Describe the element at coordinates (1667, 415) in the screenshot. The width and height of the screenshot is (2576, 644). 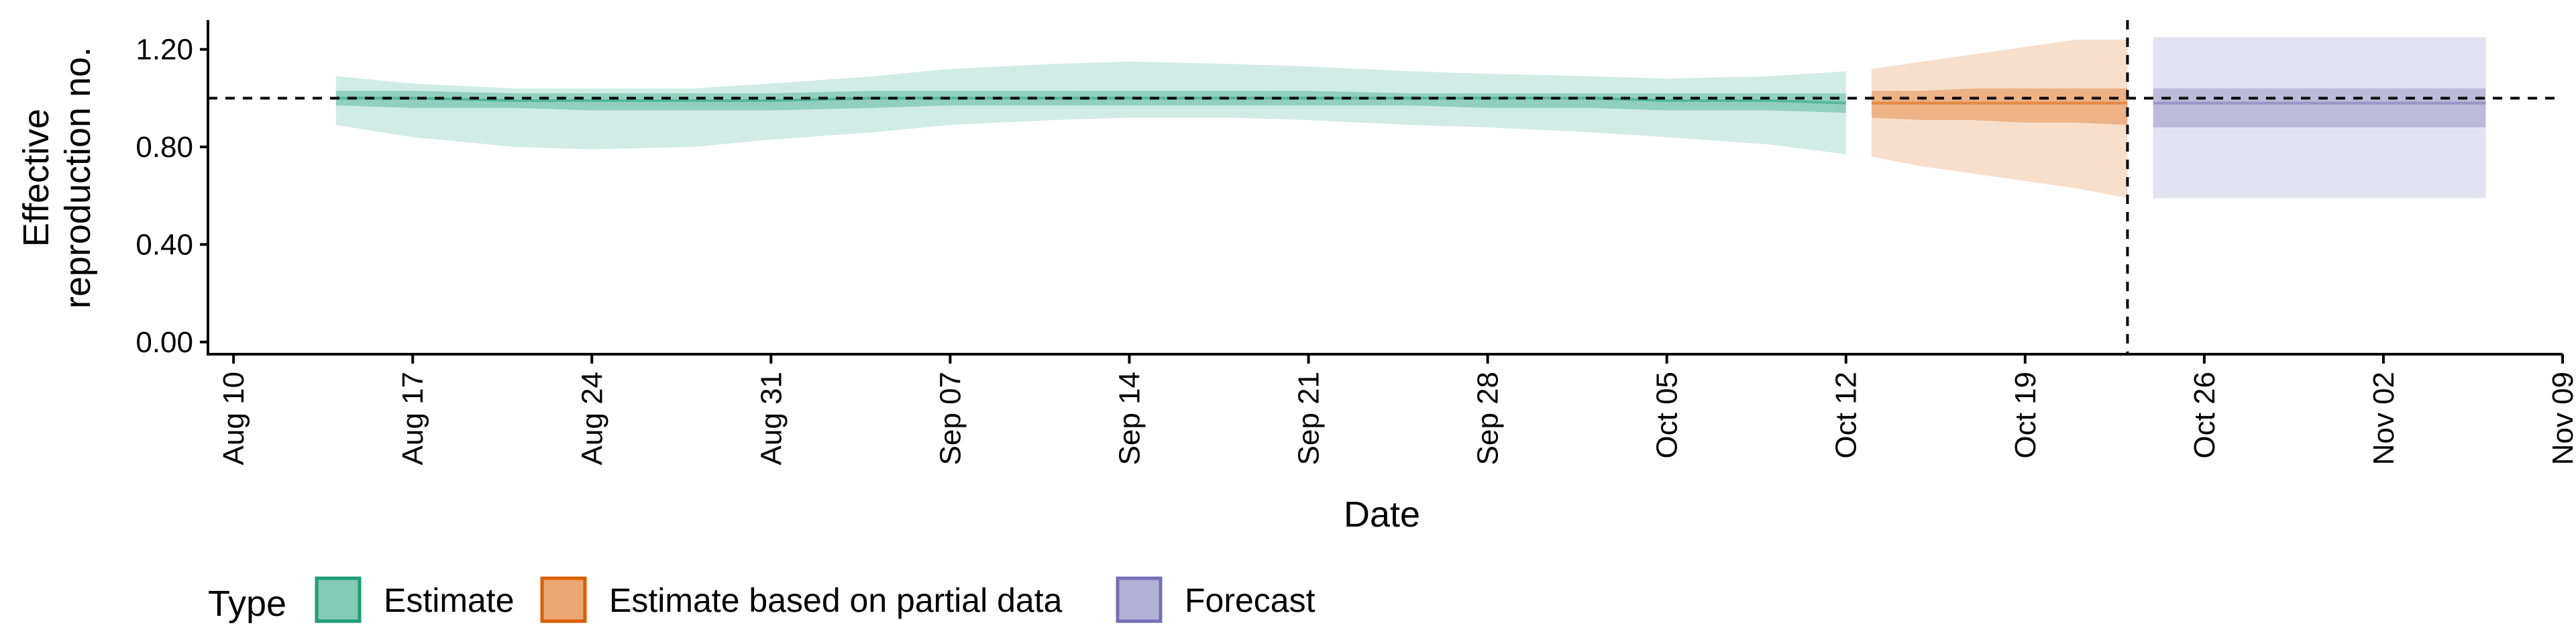
I see `x-tick-label: Oct 05` at that location.